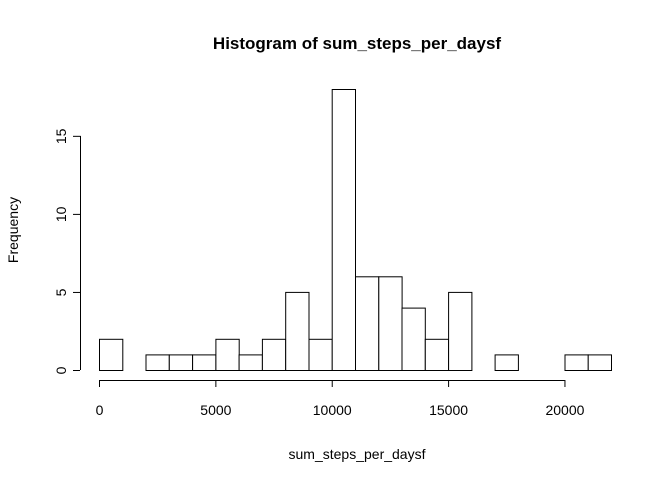 This screenshot has height=480, width=672. I want to click on x-tick-label: 15000, so click(448, 410).